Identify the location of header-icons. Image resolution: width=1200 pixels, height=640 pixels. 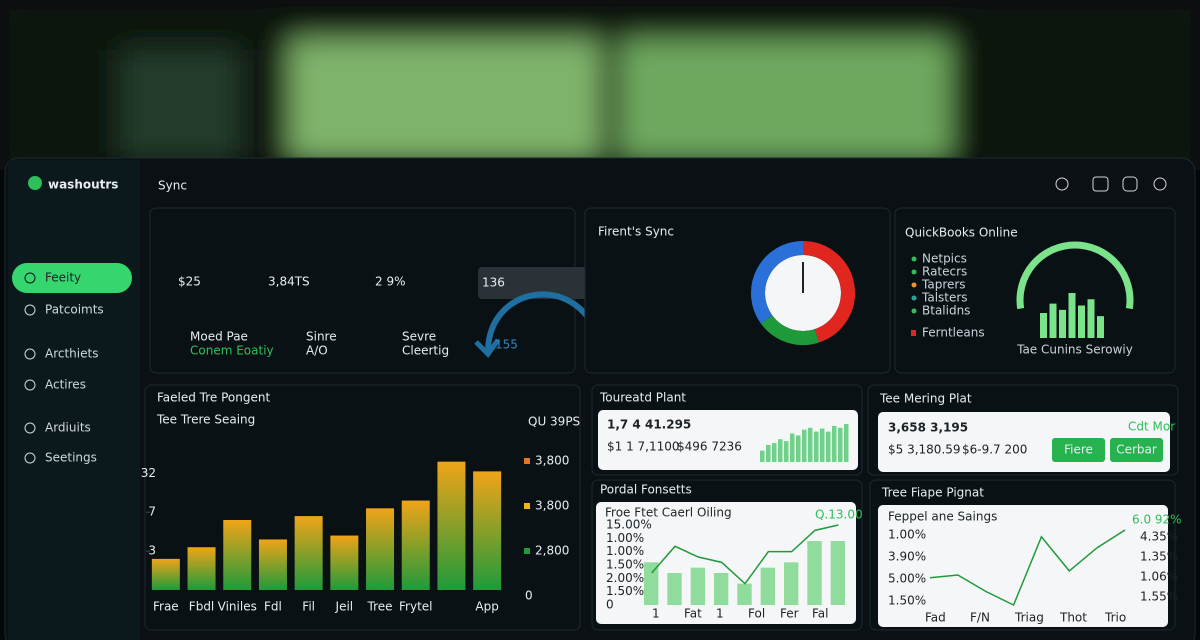
(1111, 184).